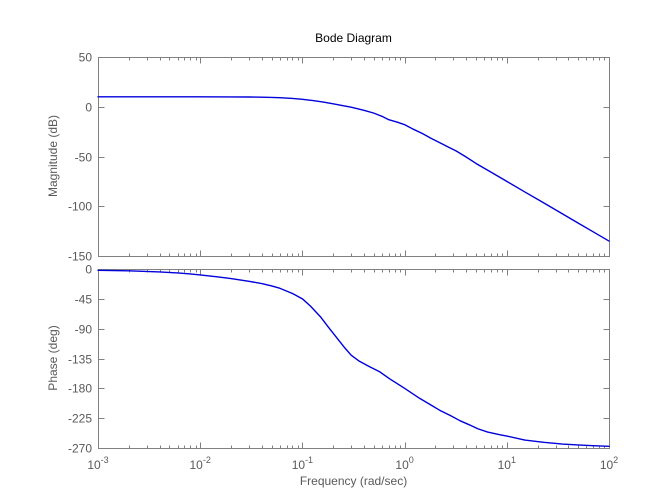 This screenshot has width=672, height=504. Describe the element at coordinates (80, 419) in the screenshot. I see `phase-ytick-label: -225` at that location.